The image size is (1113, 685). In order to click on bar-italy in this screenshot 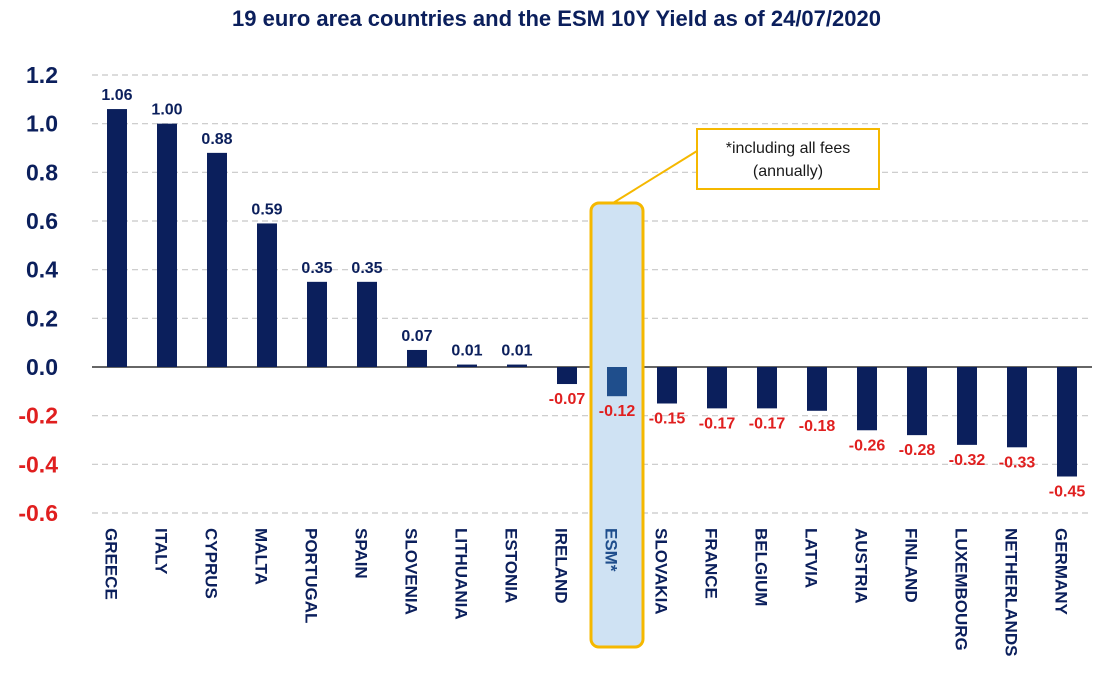, I will do `click(167, 245)`.